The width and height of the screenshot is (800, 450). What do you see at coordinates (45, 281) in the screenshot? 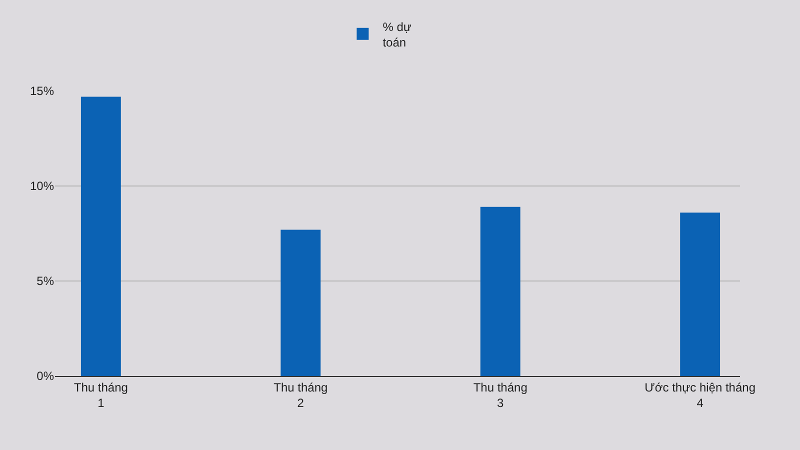
I see `y-tick-label: 5%` at bounding box center [45, 281].